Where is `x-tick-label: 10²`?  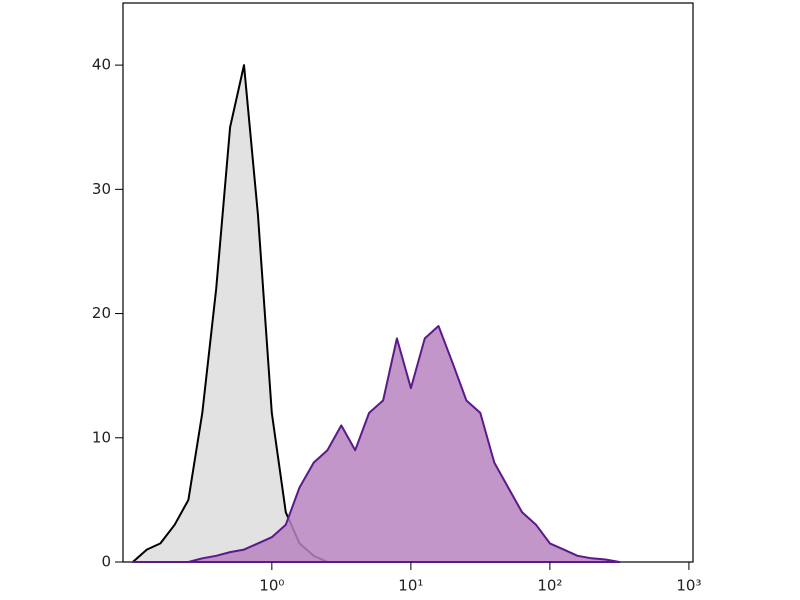 x-tick-label: 10² is located at coordinates (549, 586).